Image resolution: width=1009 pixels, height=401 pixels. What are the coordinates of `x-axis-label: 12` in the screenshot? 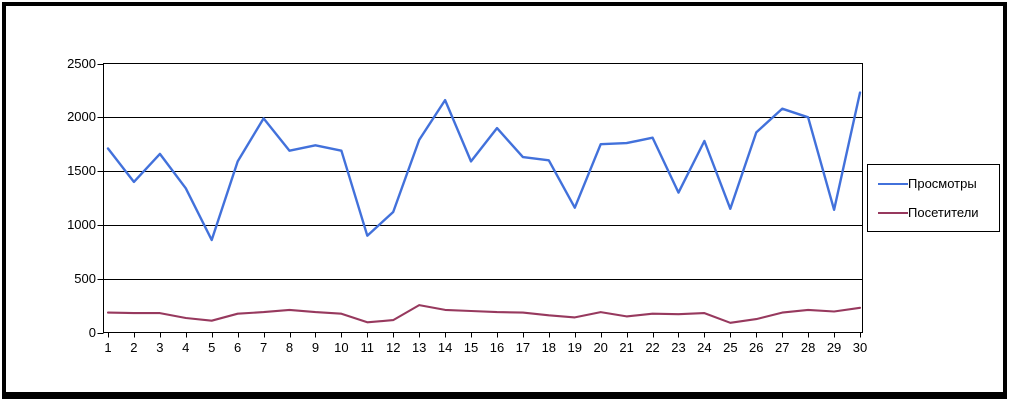 It's located at (393, 347).